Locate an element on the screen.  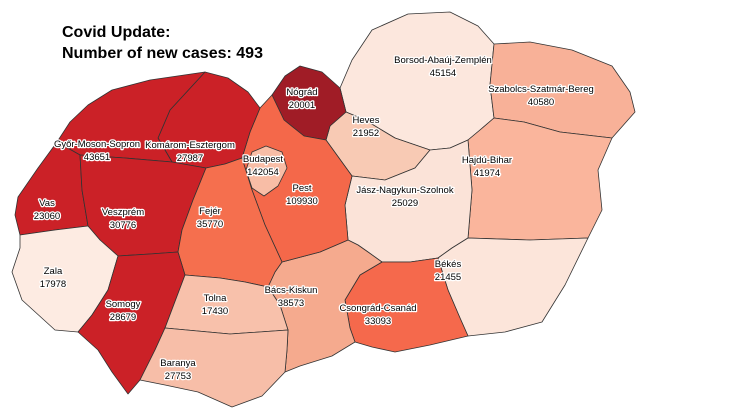
county-value-label-zala: 17978 is located at coordinates (53, 284).